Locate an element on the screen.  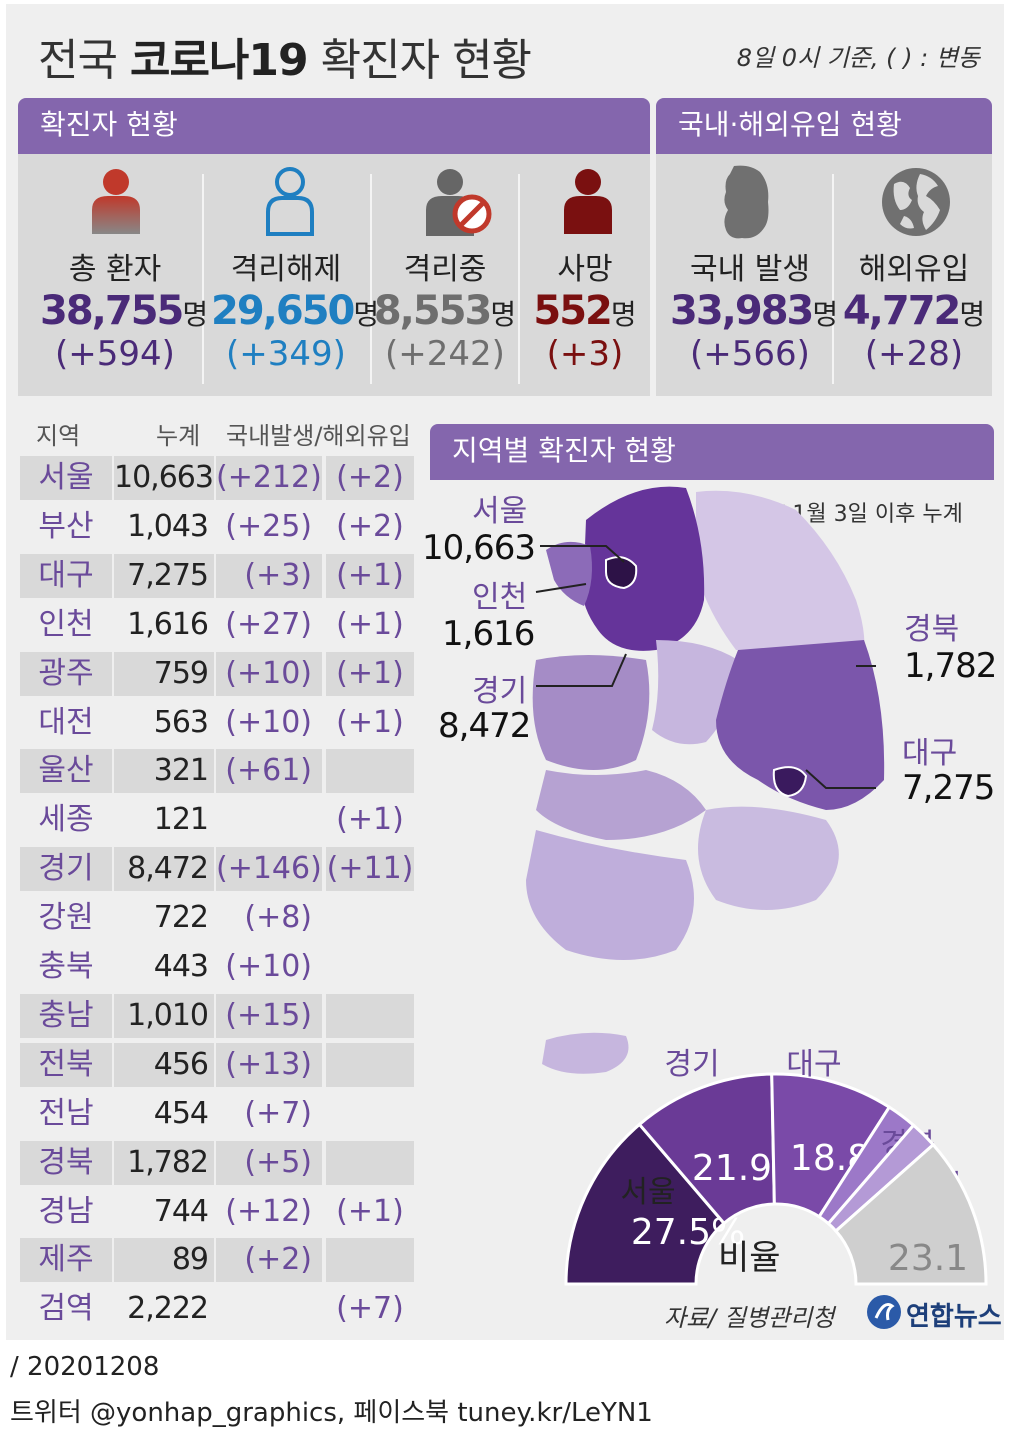
callout-daegu-label: 대구 is located at coordinates (930, 753).